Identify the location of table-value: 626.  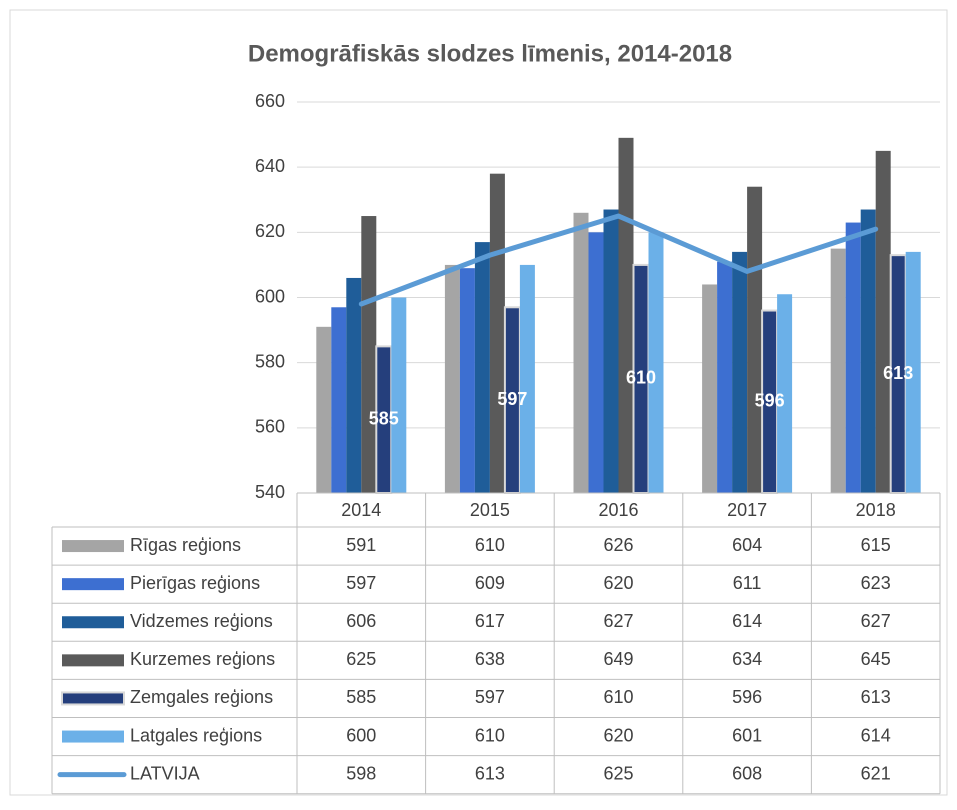
(618, 545).